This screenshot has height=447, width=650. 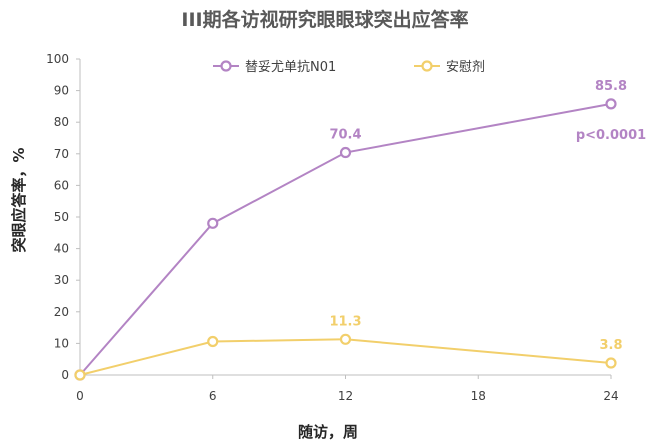 I want to click on y-tick-label: 30, so click(x=61, y=280).